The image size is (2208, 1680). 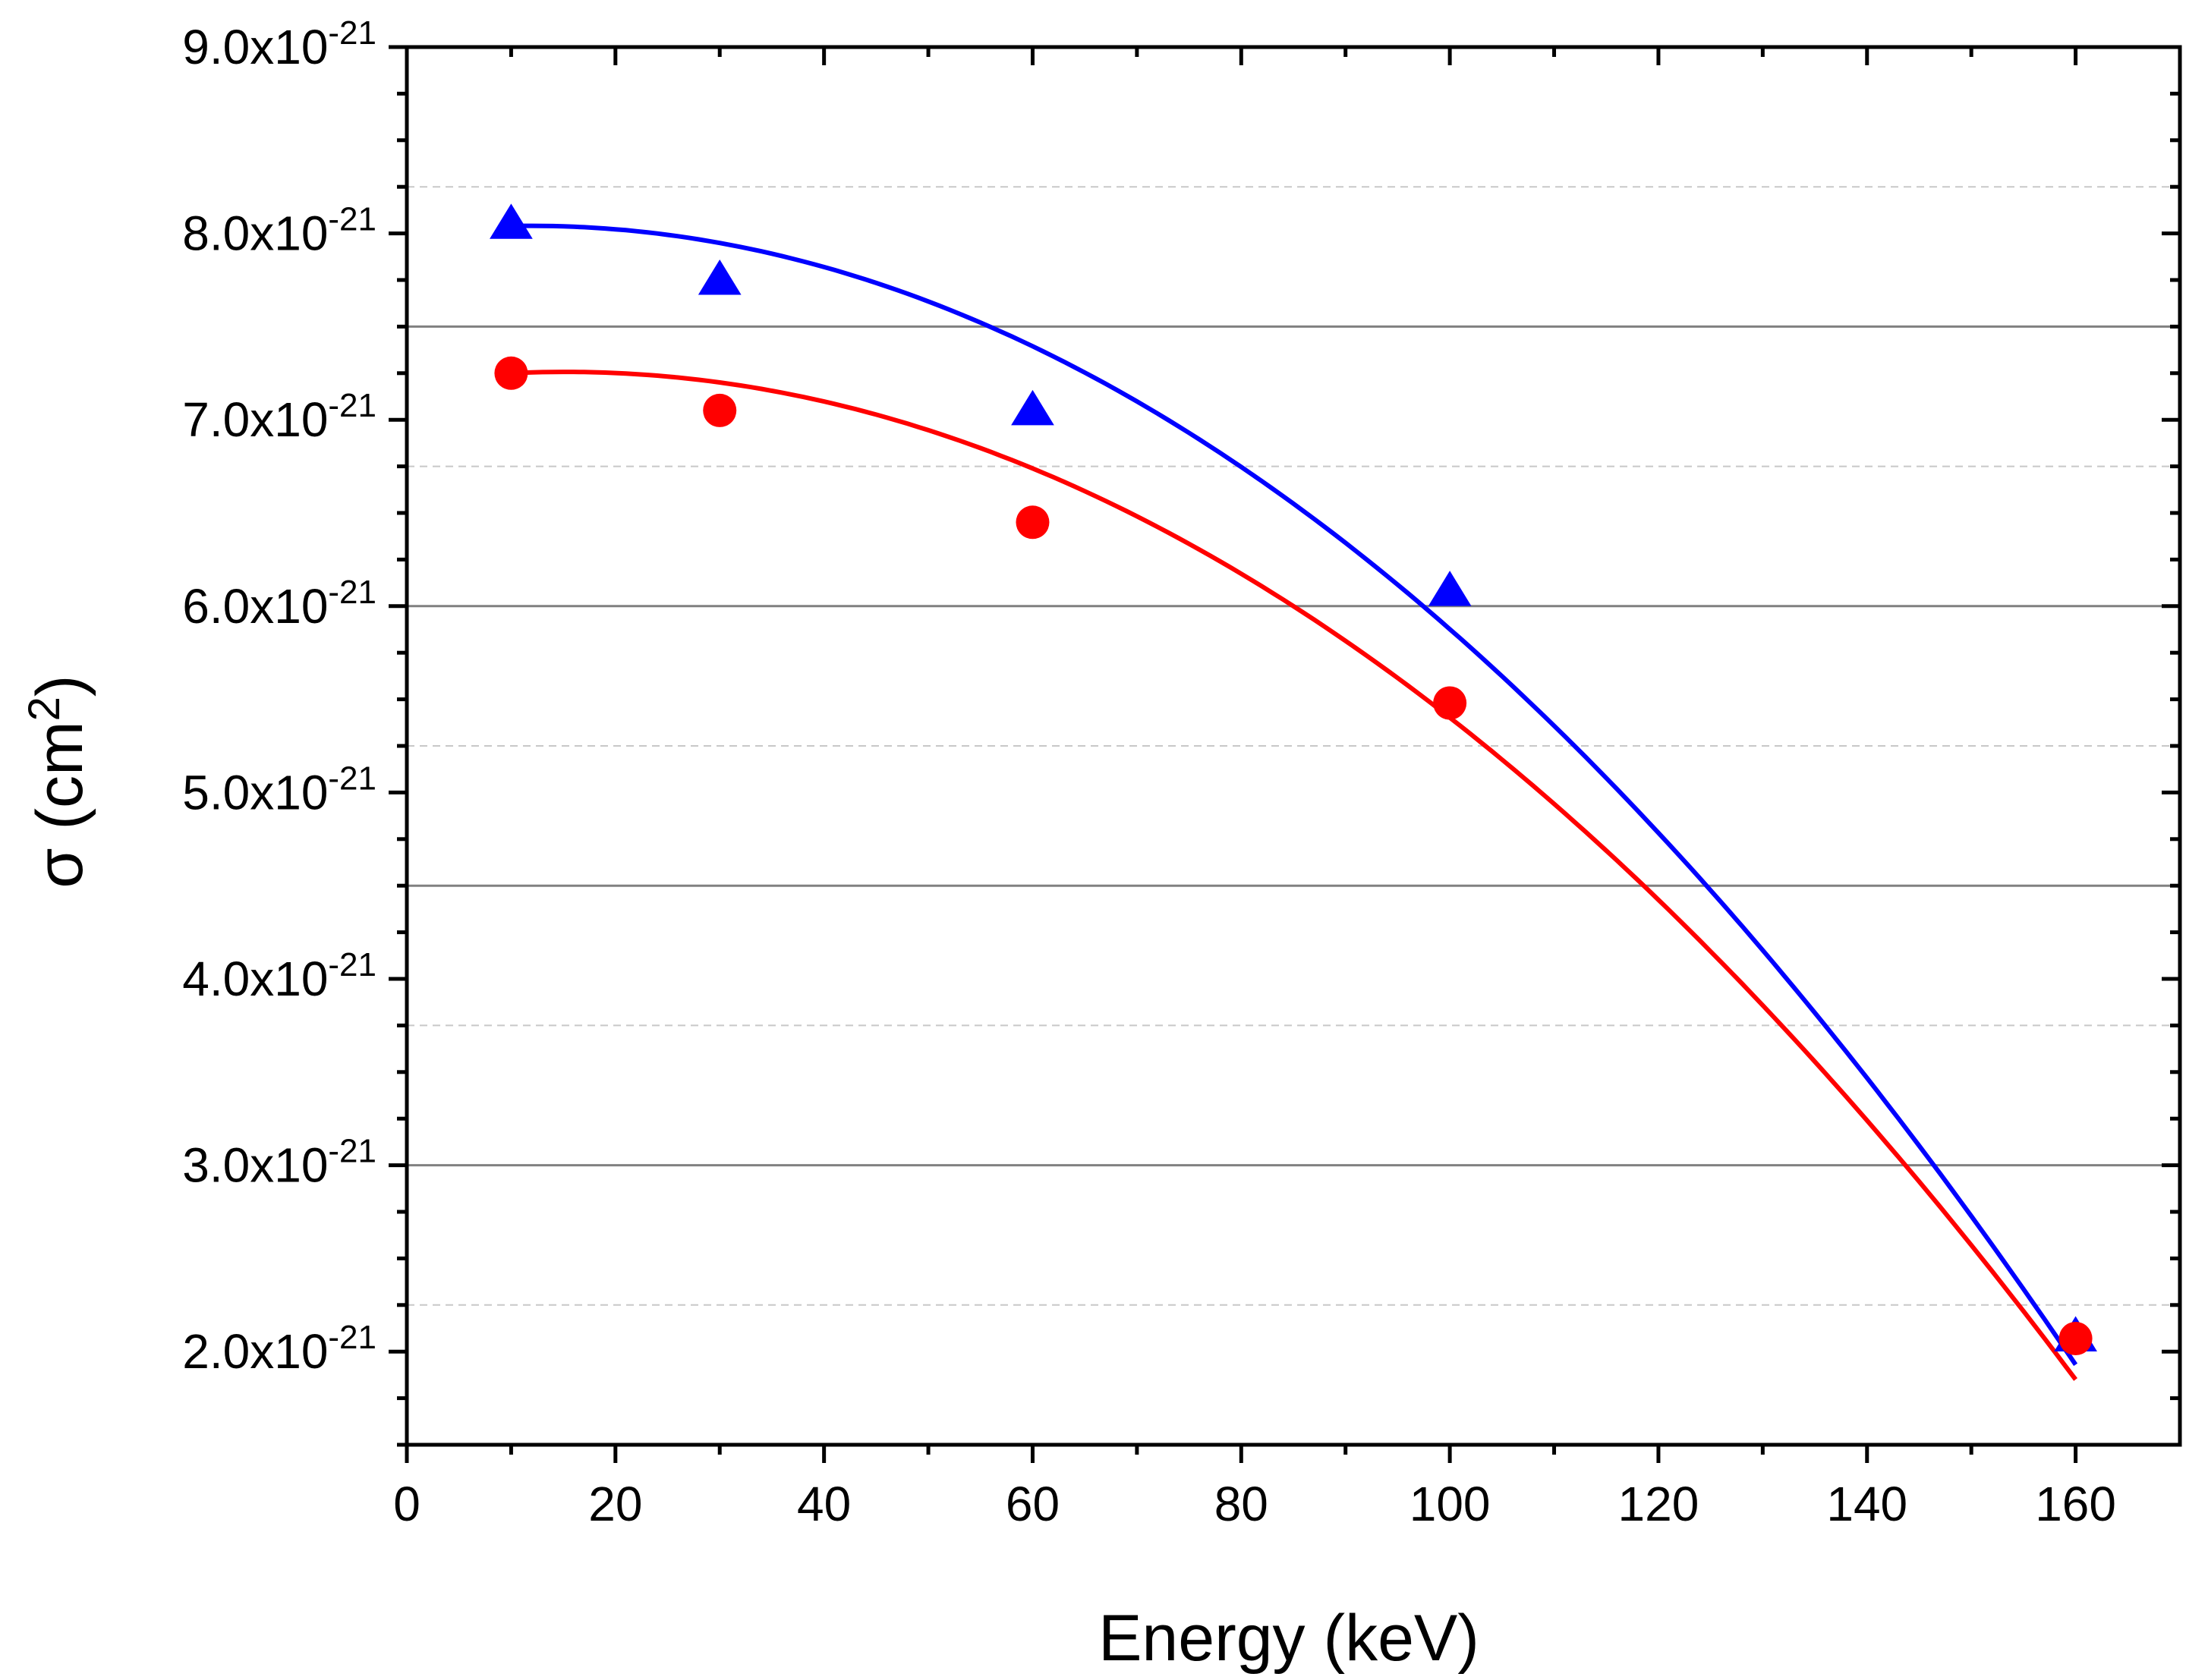 I want to click on y-tick-label: 5.0x10⁻²¹, so click(x=279, y=790).